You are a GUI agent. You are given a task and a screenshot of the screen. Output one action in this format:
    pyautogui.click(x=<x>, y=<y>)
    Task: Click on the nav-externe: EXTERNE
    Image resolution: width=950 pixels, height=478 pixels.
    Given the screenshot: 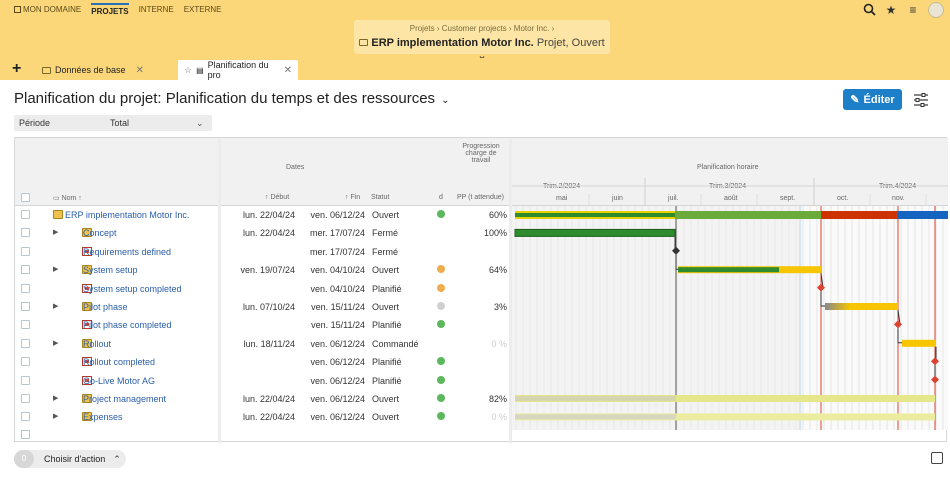 What is the action you would take?
    pyautogui.click(x=202, y=9)
    